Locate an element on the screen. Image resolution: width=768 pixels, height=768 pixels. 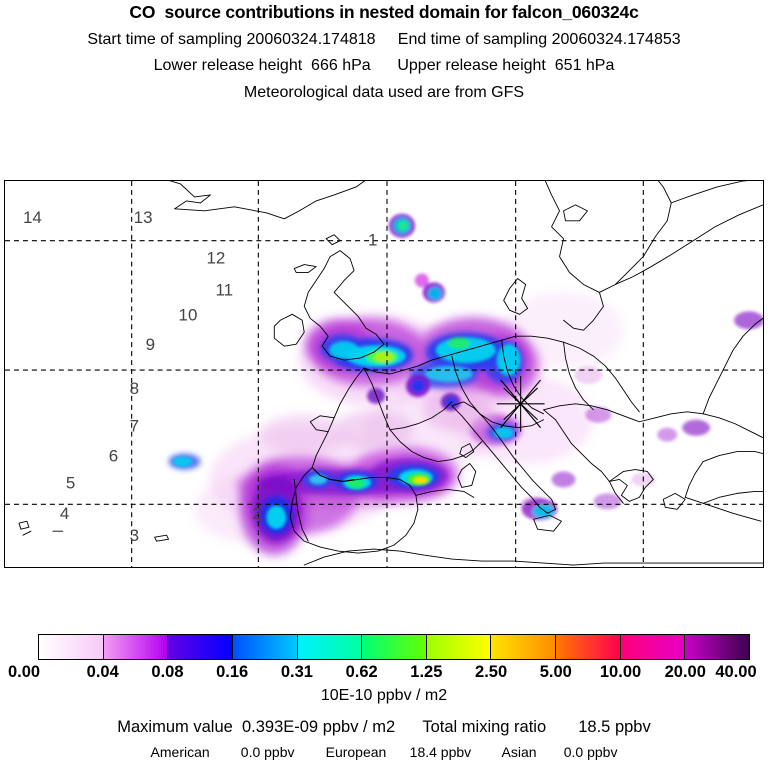
colorbar-tick-label: 5.00 is located at coordinates (555, 672).